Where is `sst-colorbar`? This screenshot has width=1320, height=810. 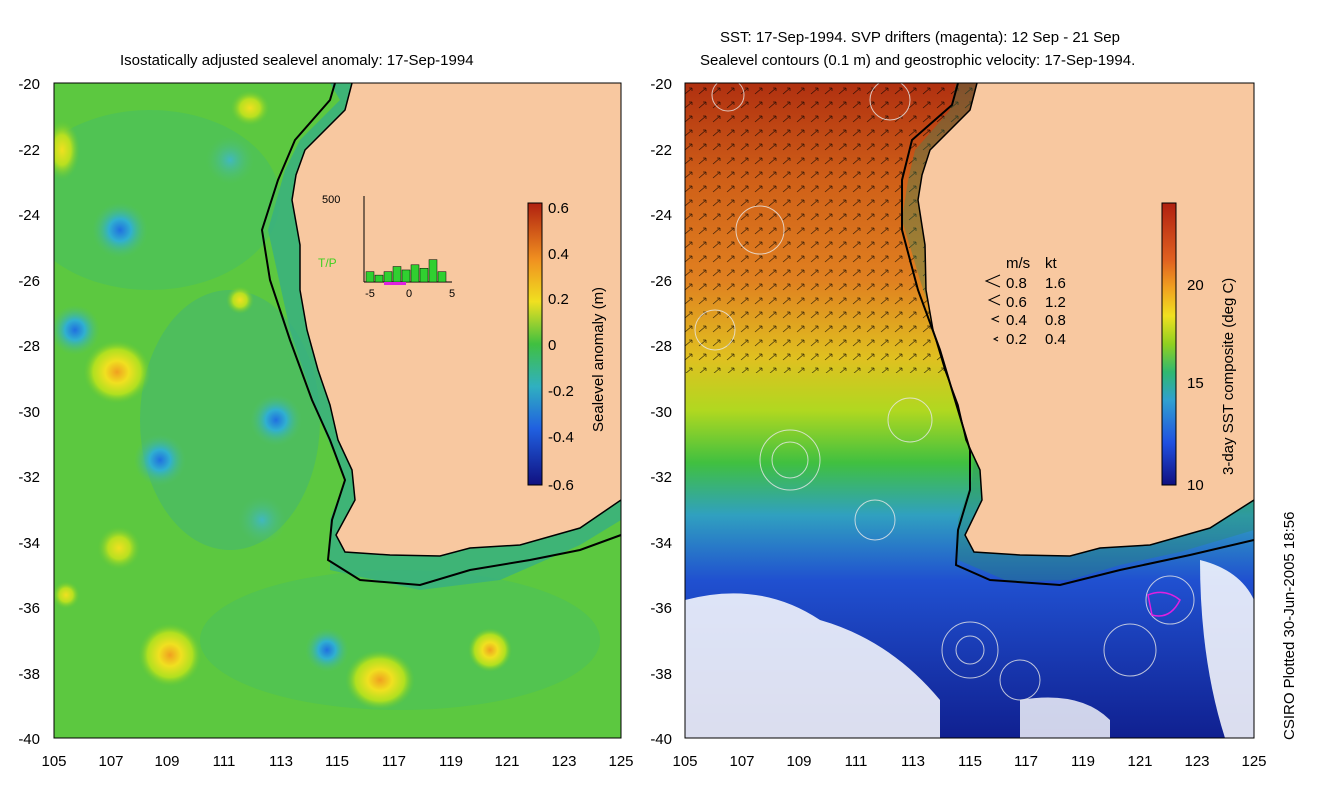
sst-colorbar is located at coordinates (1169, 344).